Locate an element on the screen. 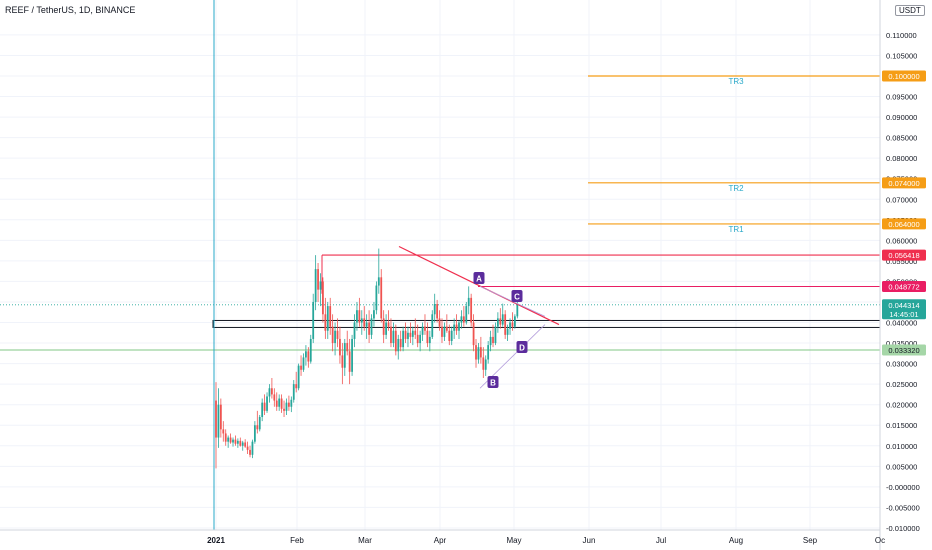 The image size is (932, 550). y-tick-label: 0.035000 is located at coordinates (901, 343).